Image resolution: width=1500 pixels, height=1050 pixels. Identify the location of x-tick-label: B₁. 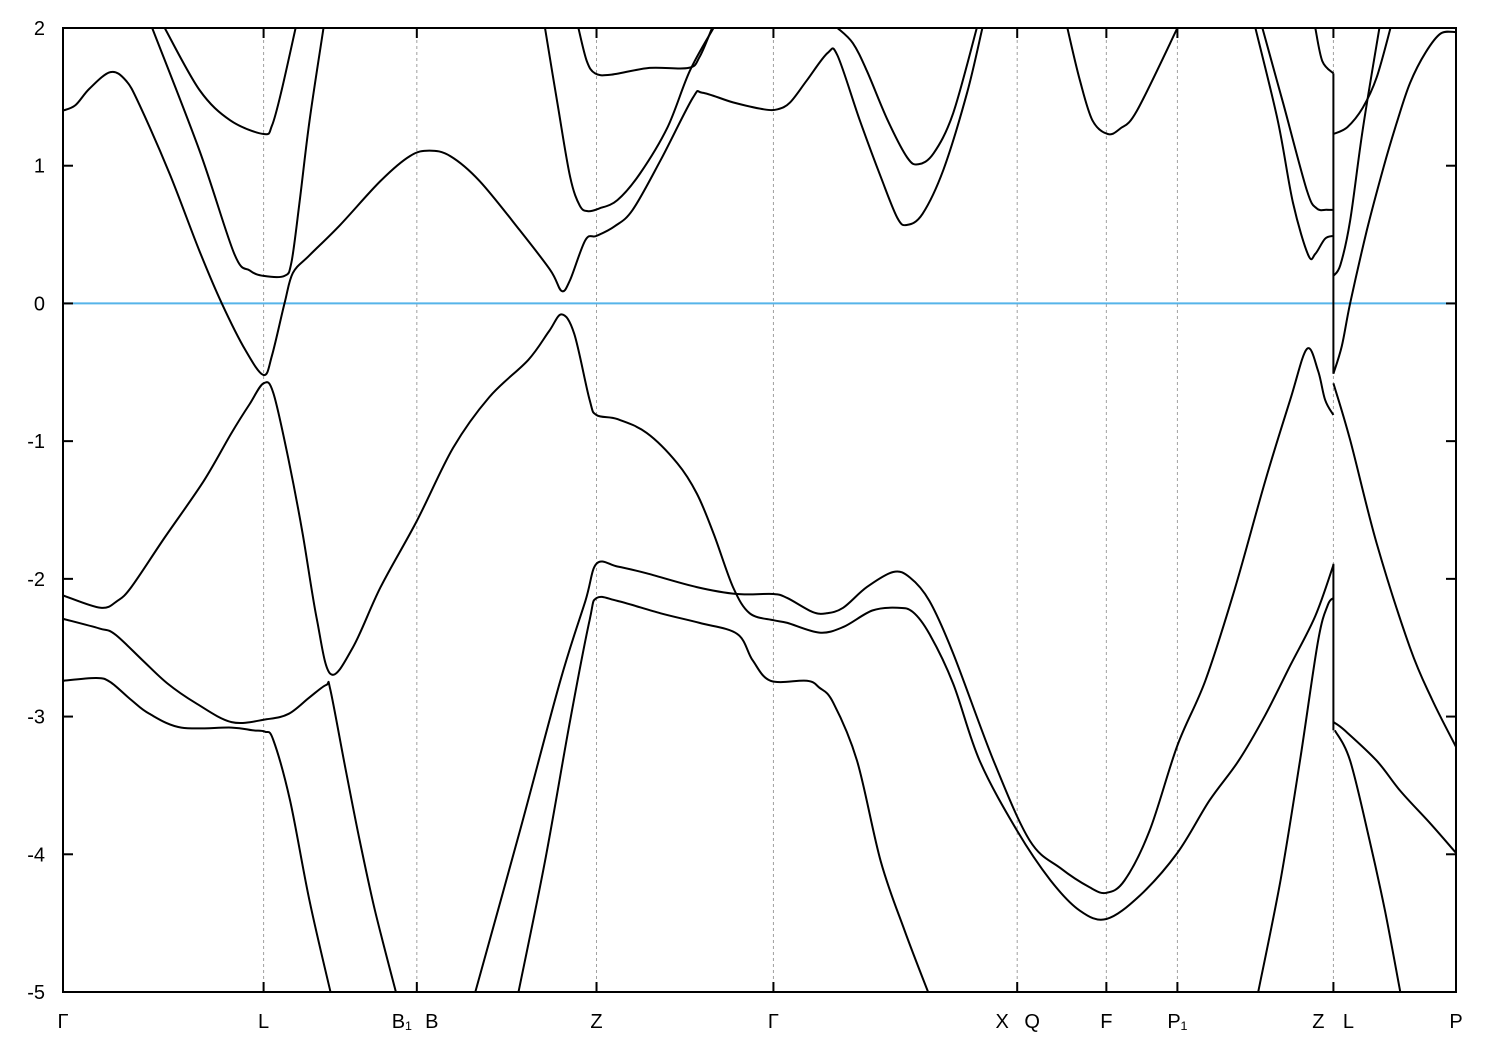
(402, 1022).